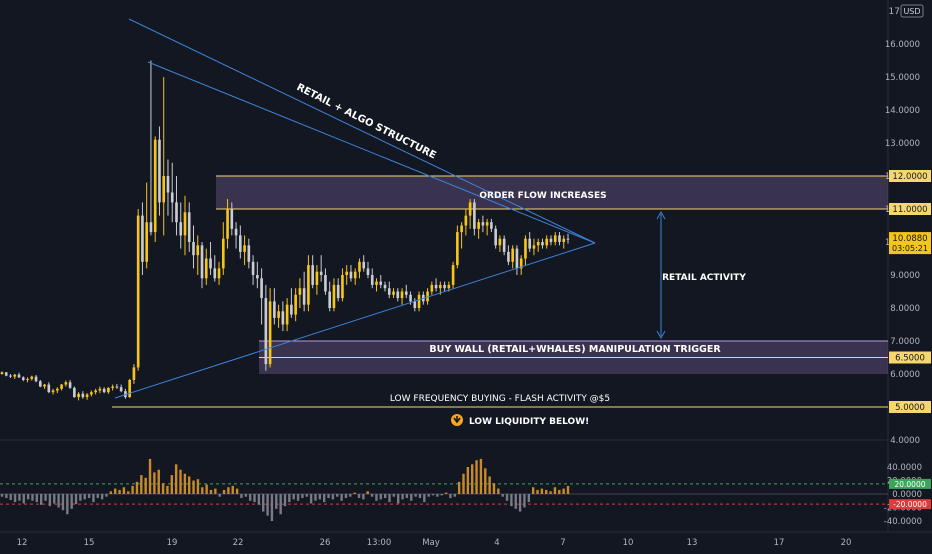 The height and width of the screenshot is (554, 932). What do you see at coordinates (779, 543) in the screenshot?
I see `time-tick-label: 17` at bounding box center [779, 543].